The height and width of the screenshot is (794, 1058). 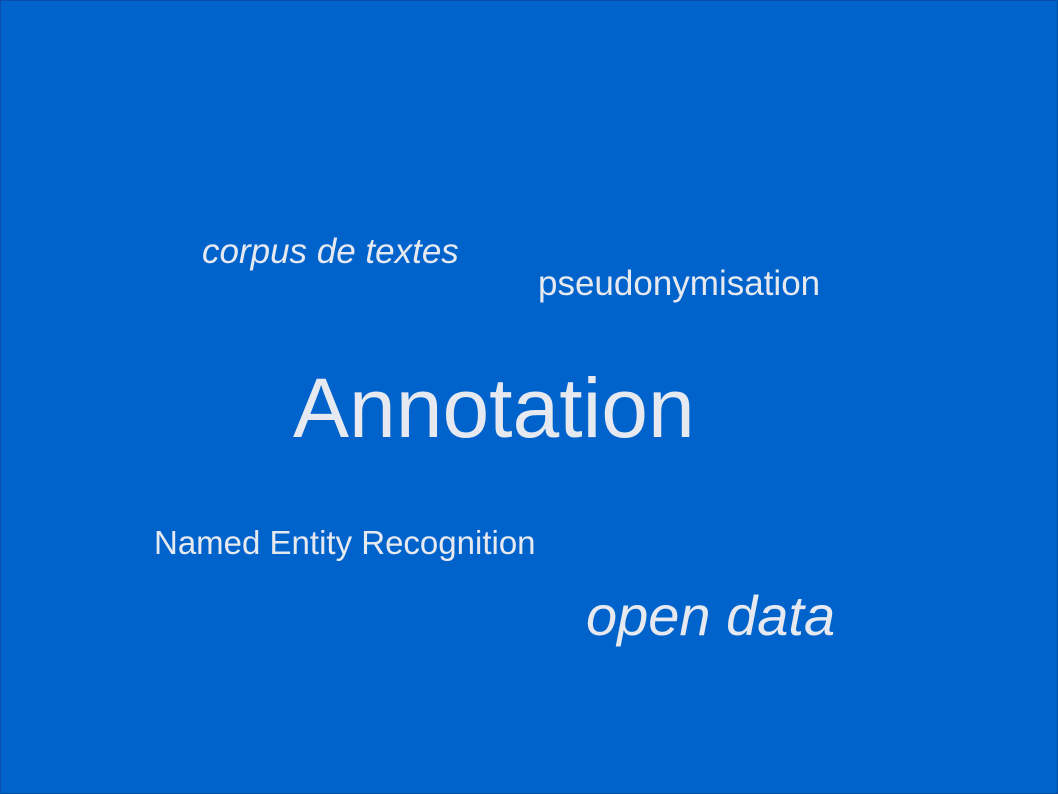 I want to click on word-open-data: open data, so click(x=711, y=615).